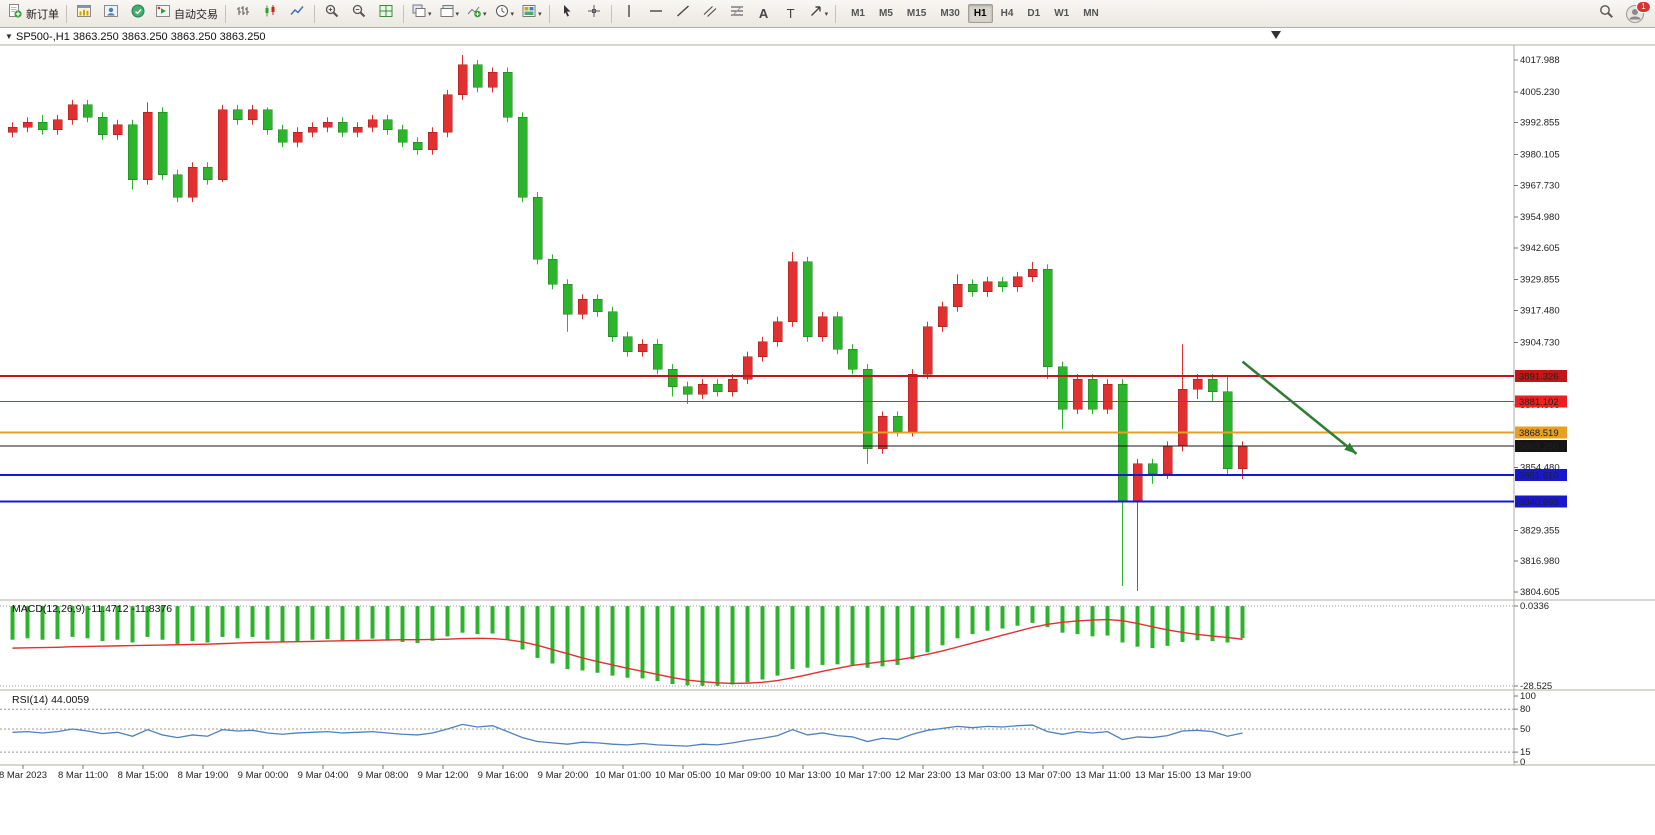 Image resolution: width=1655 pixels, height=835 pixels. Describe the element at coordinates (710, 14) in the screenshot. I see `channel-tool-button` at that location.